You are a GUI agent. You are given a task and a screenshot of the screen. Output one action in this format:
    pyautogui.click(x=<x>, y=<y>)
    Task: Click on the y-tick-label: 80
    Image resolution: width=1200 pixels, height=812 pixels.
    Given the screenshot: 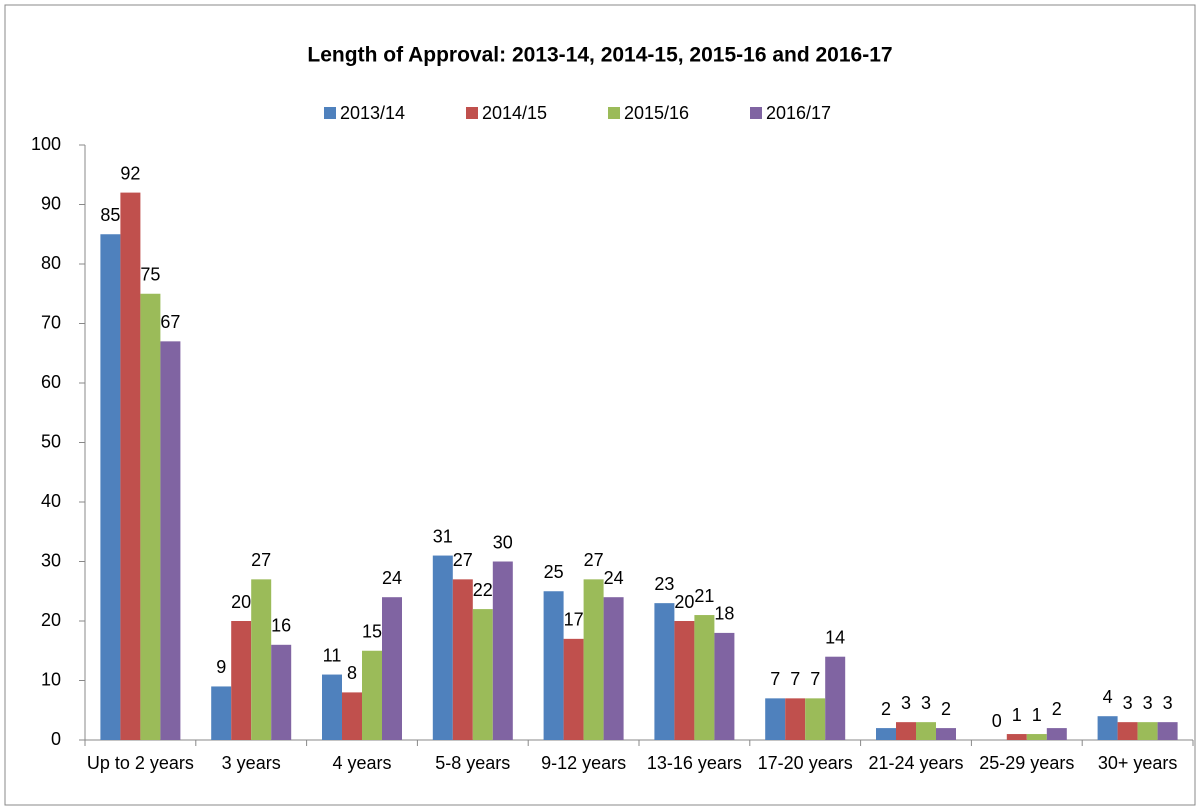 What is the action you would take?
    pyautogui.click(x=51, y=263)
    